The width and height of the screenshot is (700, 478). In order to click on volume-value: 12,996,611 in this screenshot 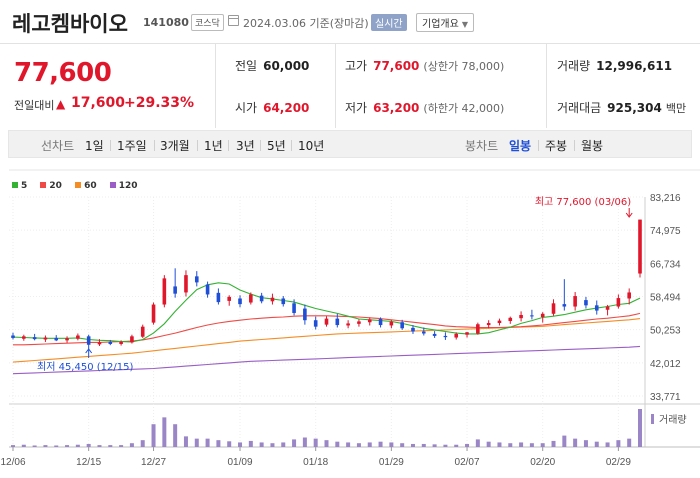, I will do `click(634, 66)`.